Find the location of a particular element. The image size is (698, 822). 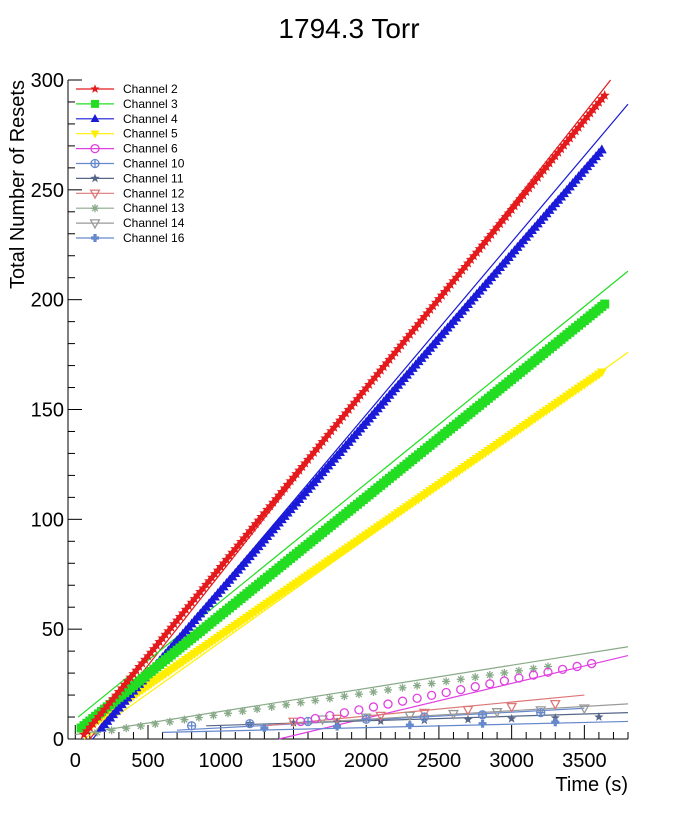

series-6-points is located at coordinates (366, 719).